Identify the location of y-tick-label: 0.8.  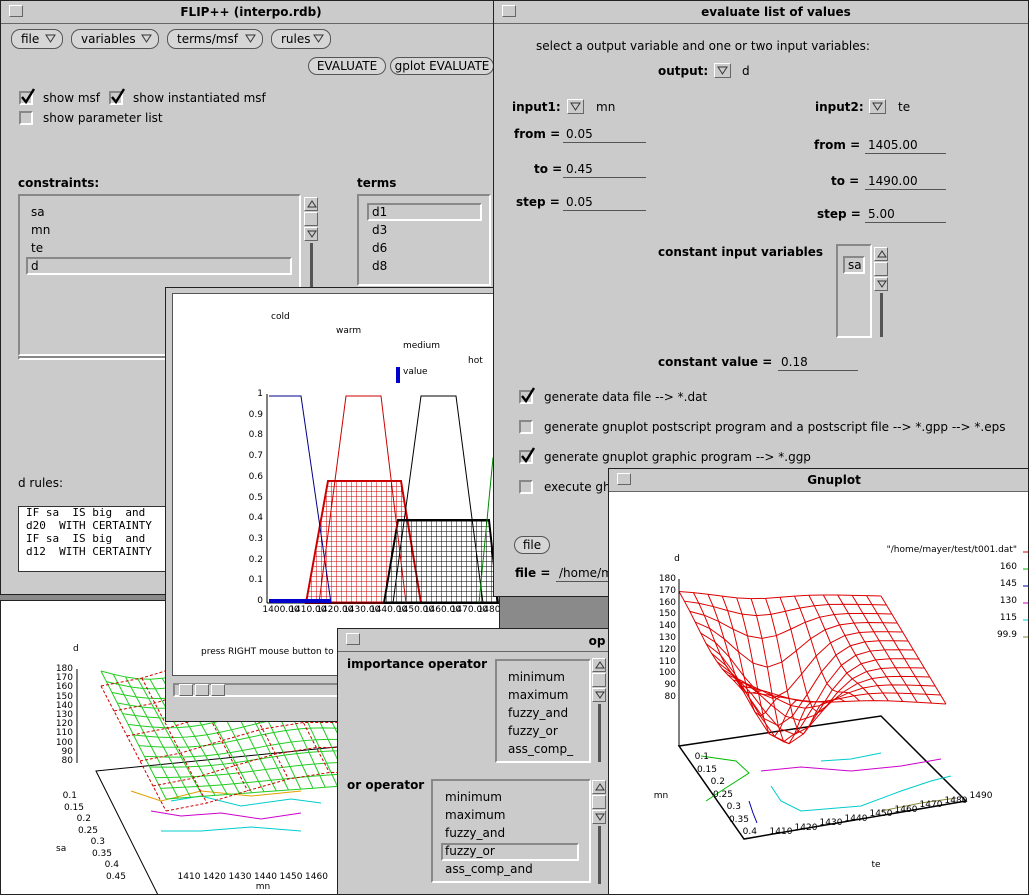
(255, 435).